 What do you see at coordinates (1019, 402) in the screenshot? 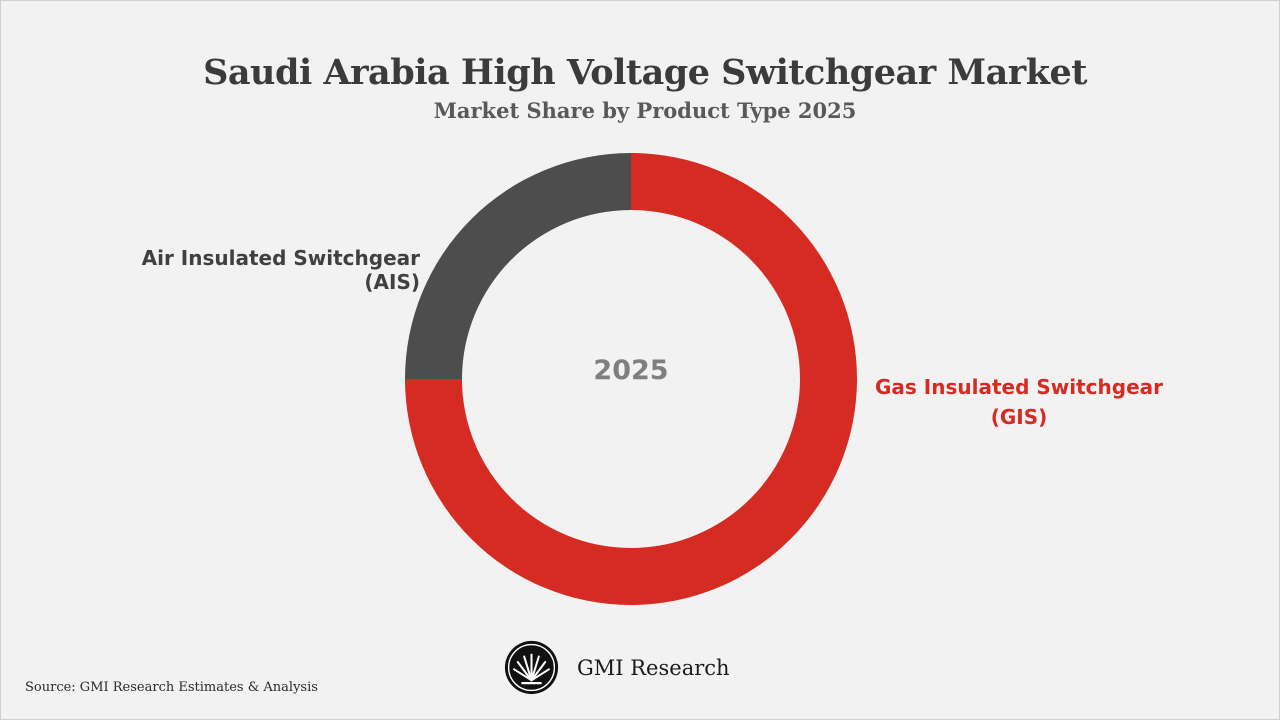
I see `slice-label-gis: Gas Insulated Switchgear (GIS)` at bounding box center [1019, 402].